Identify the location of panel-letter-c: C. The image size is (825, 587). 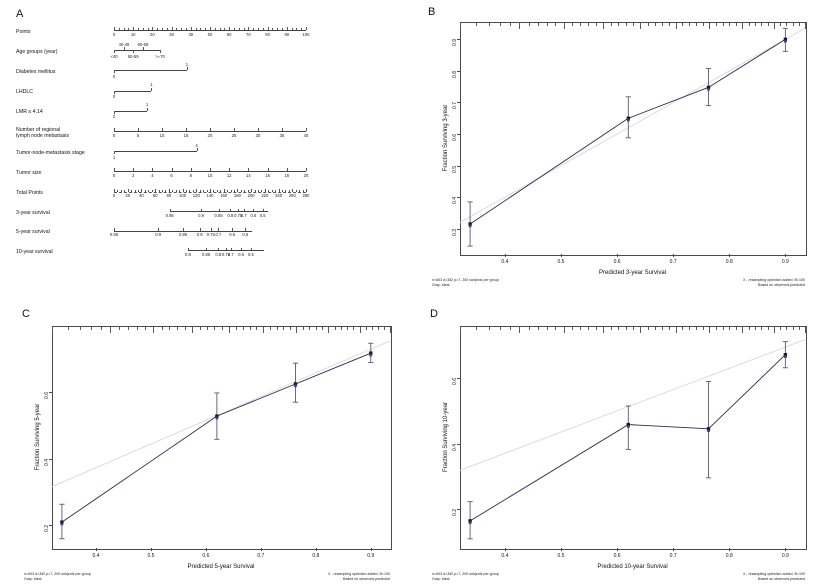
(26, 314).